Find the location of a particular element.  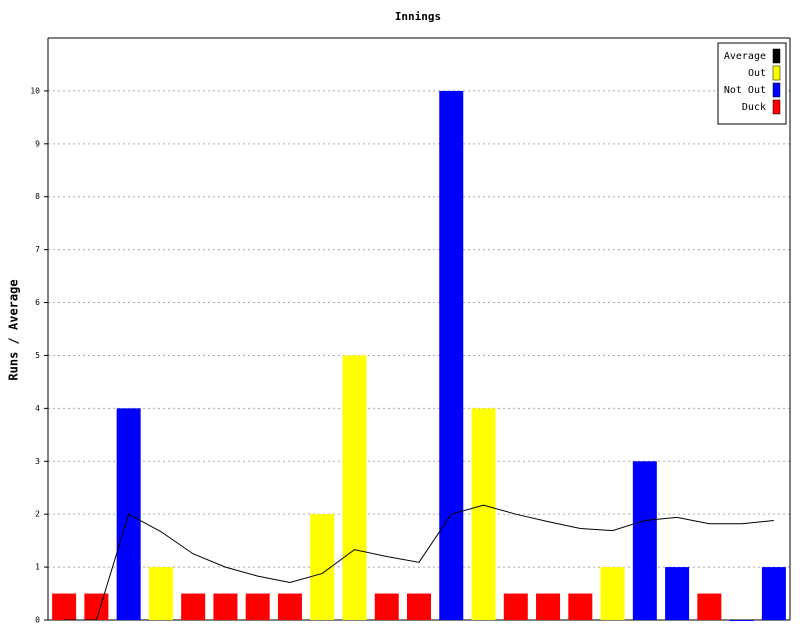

legend-label: Not Out is located at coordinates (745, 90).